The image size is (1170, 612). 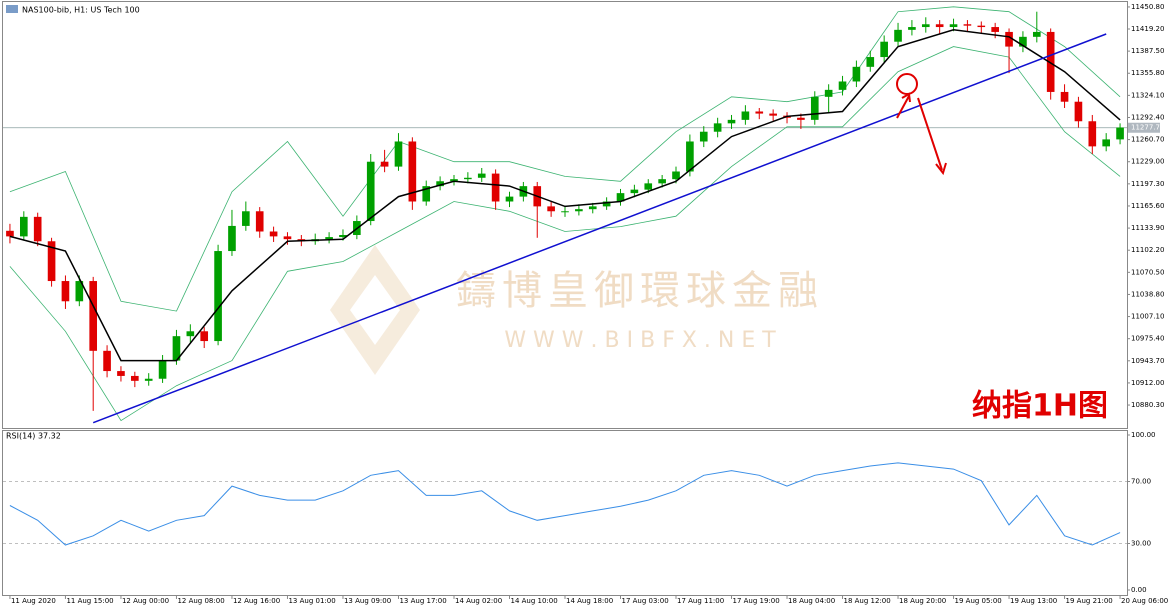 I want to click on x-tick-label: 17 Aug 19:00, so click(x=756, y=601).